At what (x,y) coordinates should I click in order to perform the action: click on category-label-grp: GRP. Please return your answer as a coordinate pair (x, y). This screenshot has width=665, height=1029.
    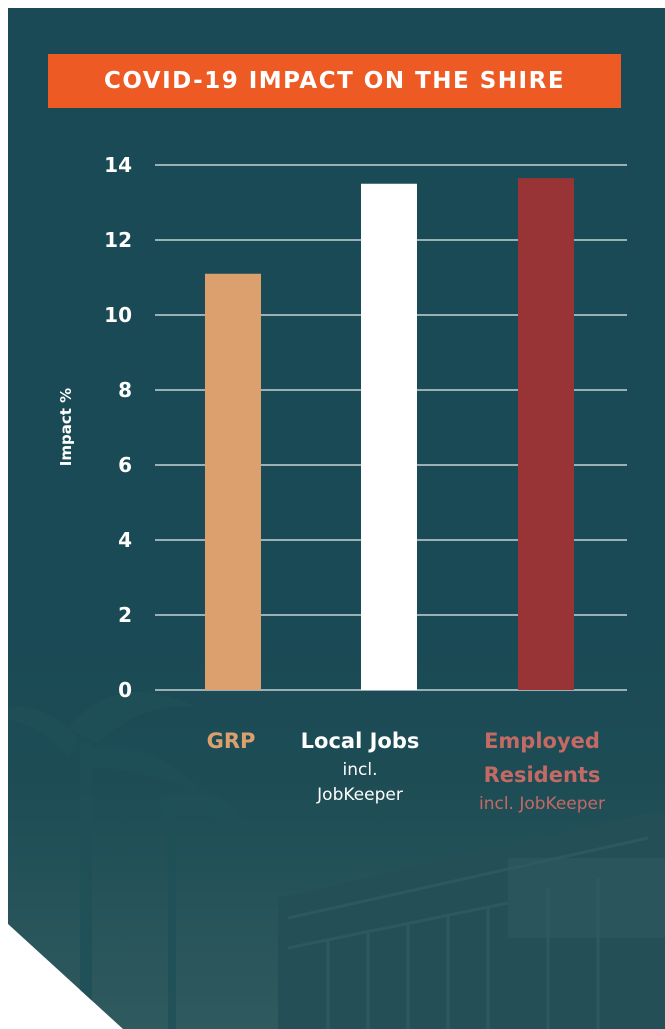
    Looking at the image, I should click on (231, 741).